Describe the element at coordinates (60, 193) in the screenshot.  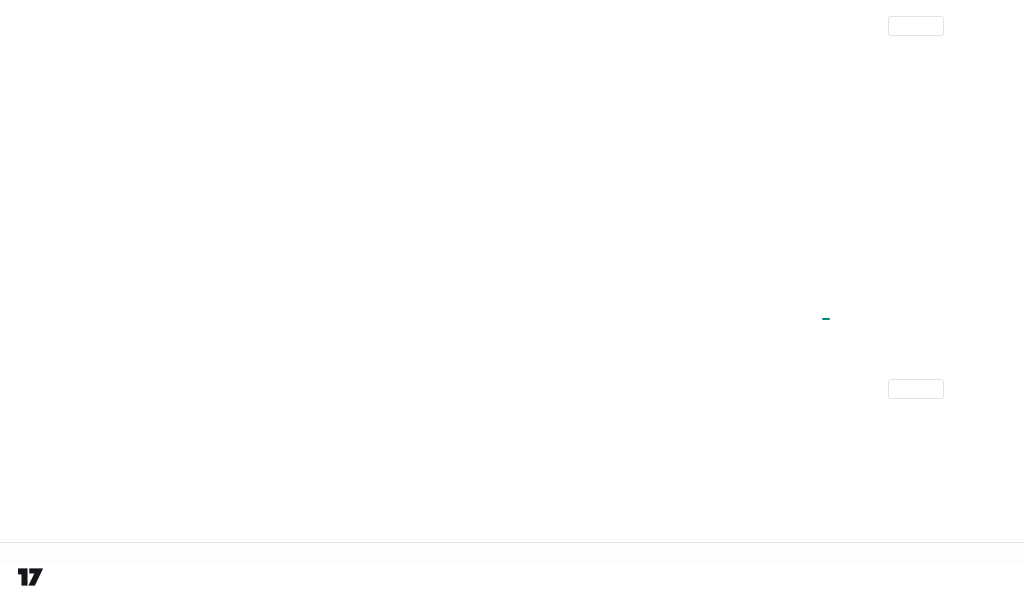
I see `left-inner-scale` at that location.